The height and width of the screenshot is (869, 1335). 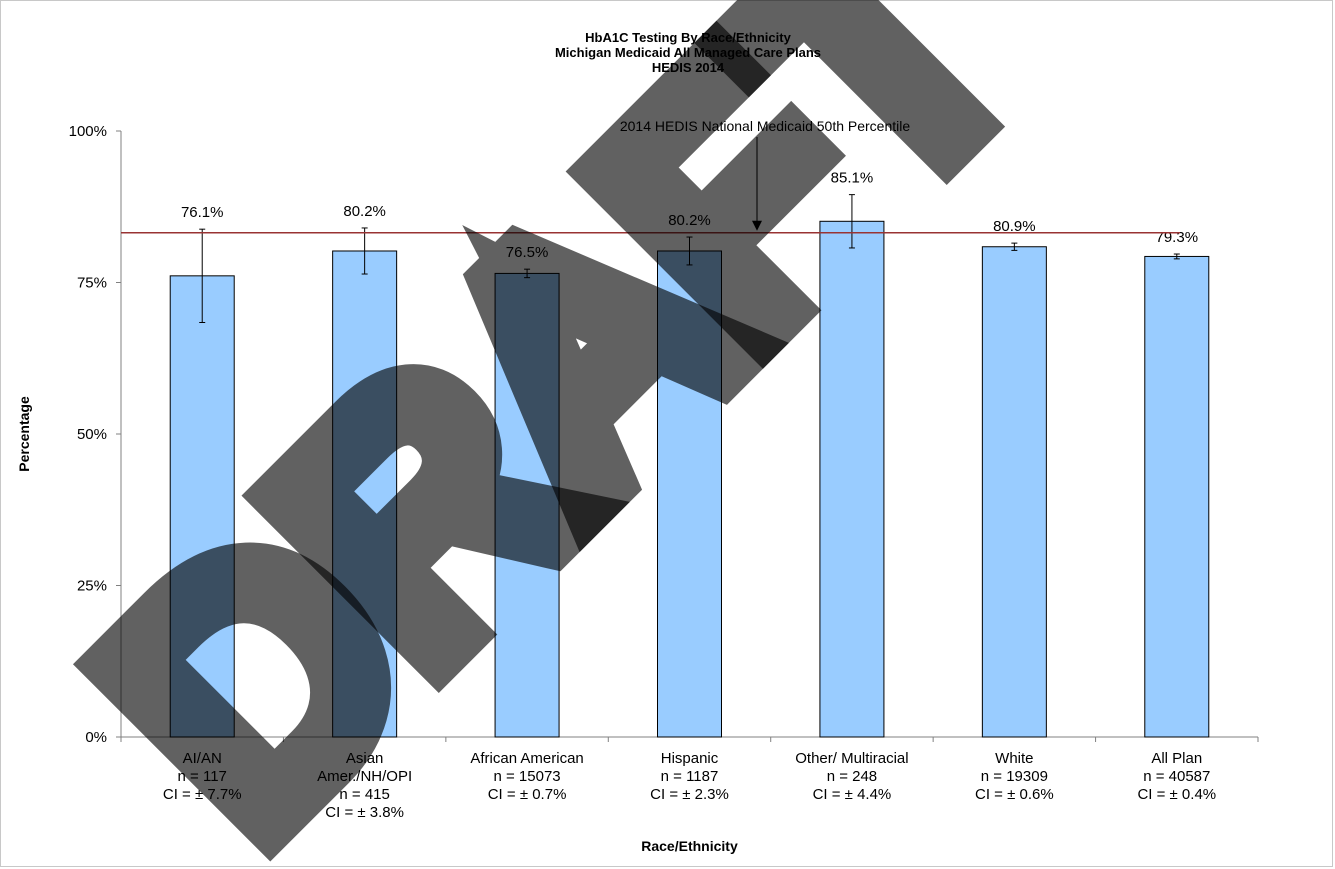 What do you see at coordinates (526, 776) in the screenshot?
I see `category-label: n = 15073` at bounding box center [526, 776].